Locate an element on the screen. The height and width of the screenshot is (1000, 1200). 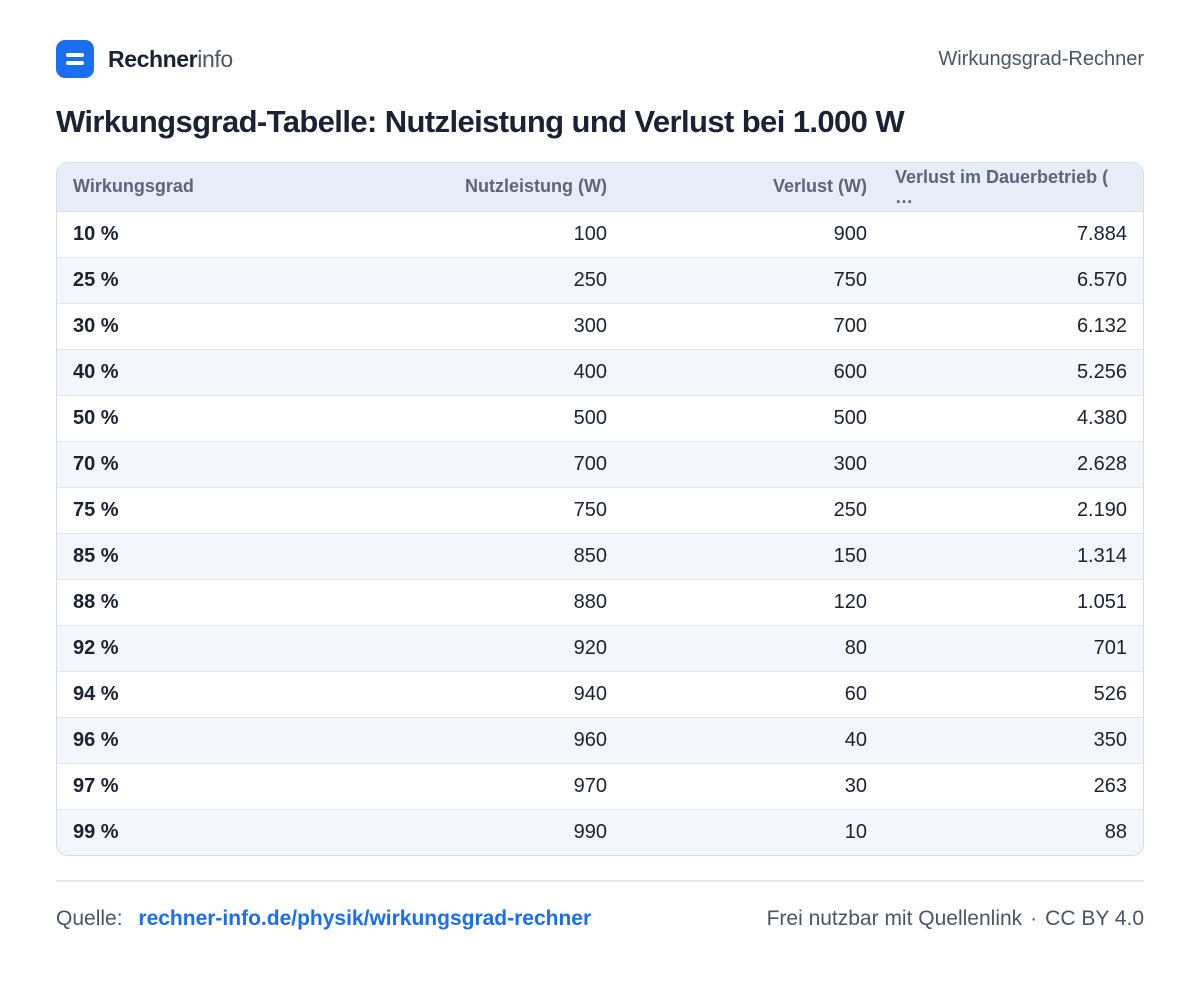
header-page-label: Wirkungsgrad-Rechner is located at coordinates (1041, 58).